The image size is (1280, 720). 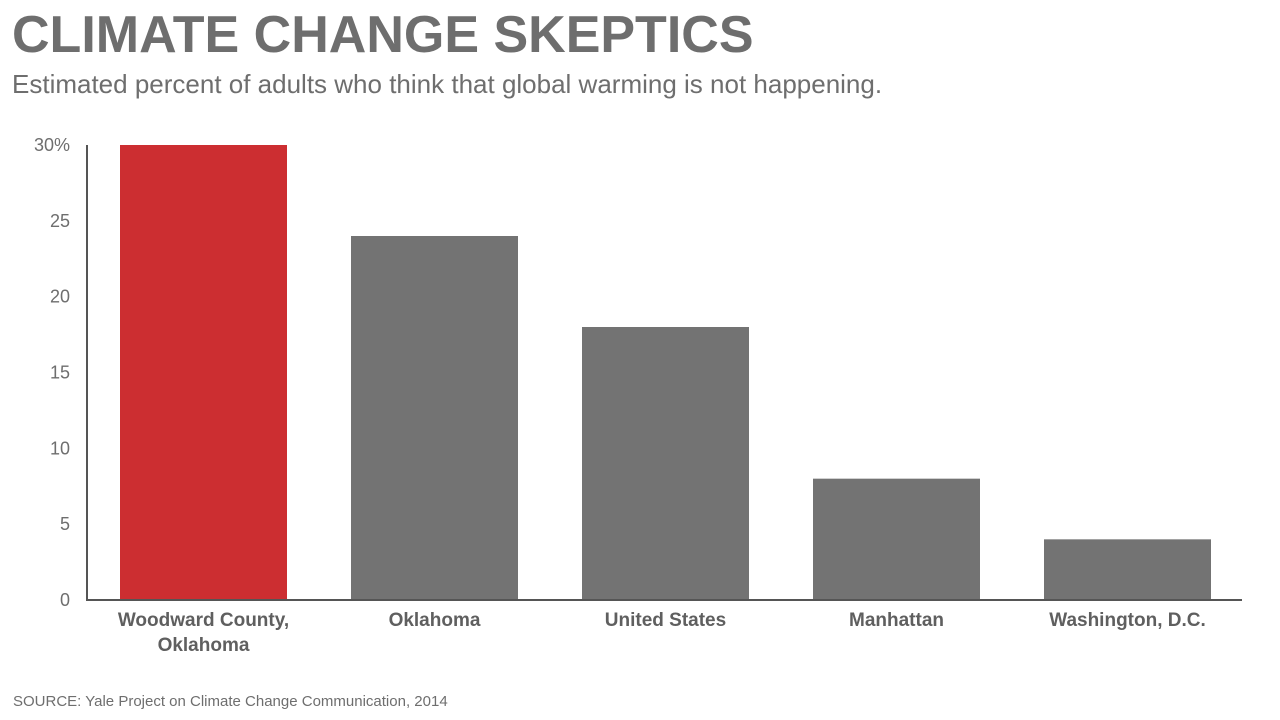 What do you see at coordinates (896, 620) in the screenshot?
I see `category-label: Manhattan` at bounding box center [896, 620].